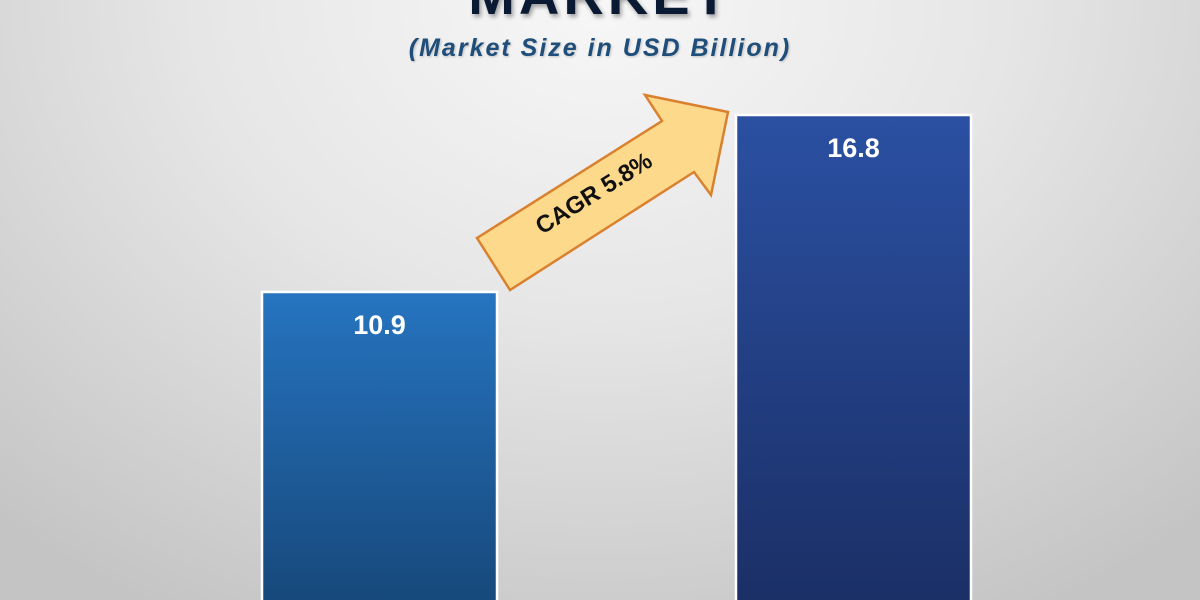 The height and width of the screenshot is (600, 1200). What do you see at coordinates (379, 325) in the screenshot?
I see `data-label-1: 10.9` at bounding box center [379, 325].